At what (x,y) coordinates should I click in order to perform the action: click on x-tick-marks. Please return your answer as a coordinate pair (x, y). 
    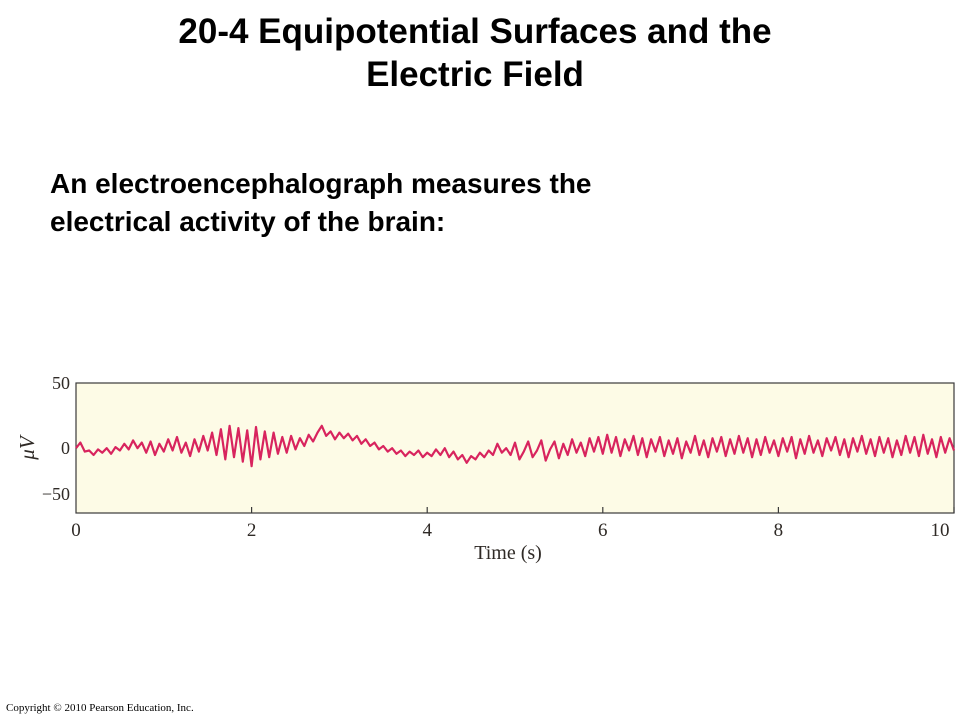
    Looking at the image, I should click on (603, 510).